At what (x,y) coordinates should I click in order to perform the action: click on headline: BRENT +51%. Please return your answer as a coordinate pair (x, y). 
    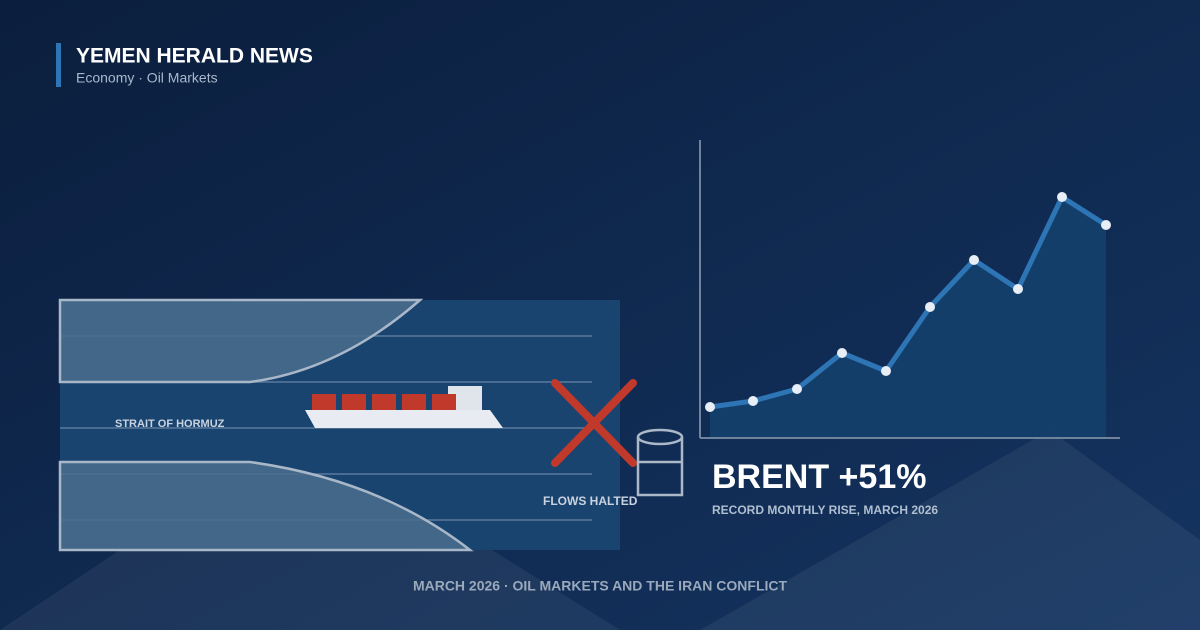
    Looking at the image, I should click on (819, 477).